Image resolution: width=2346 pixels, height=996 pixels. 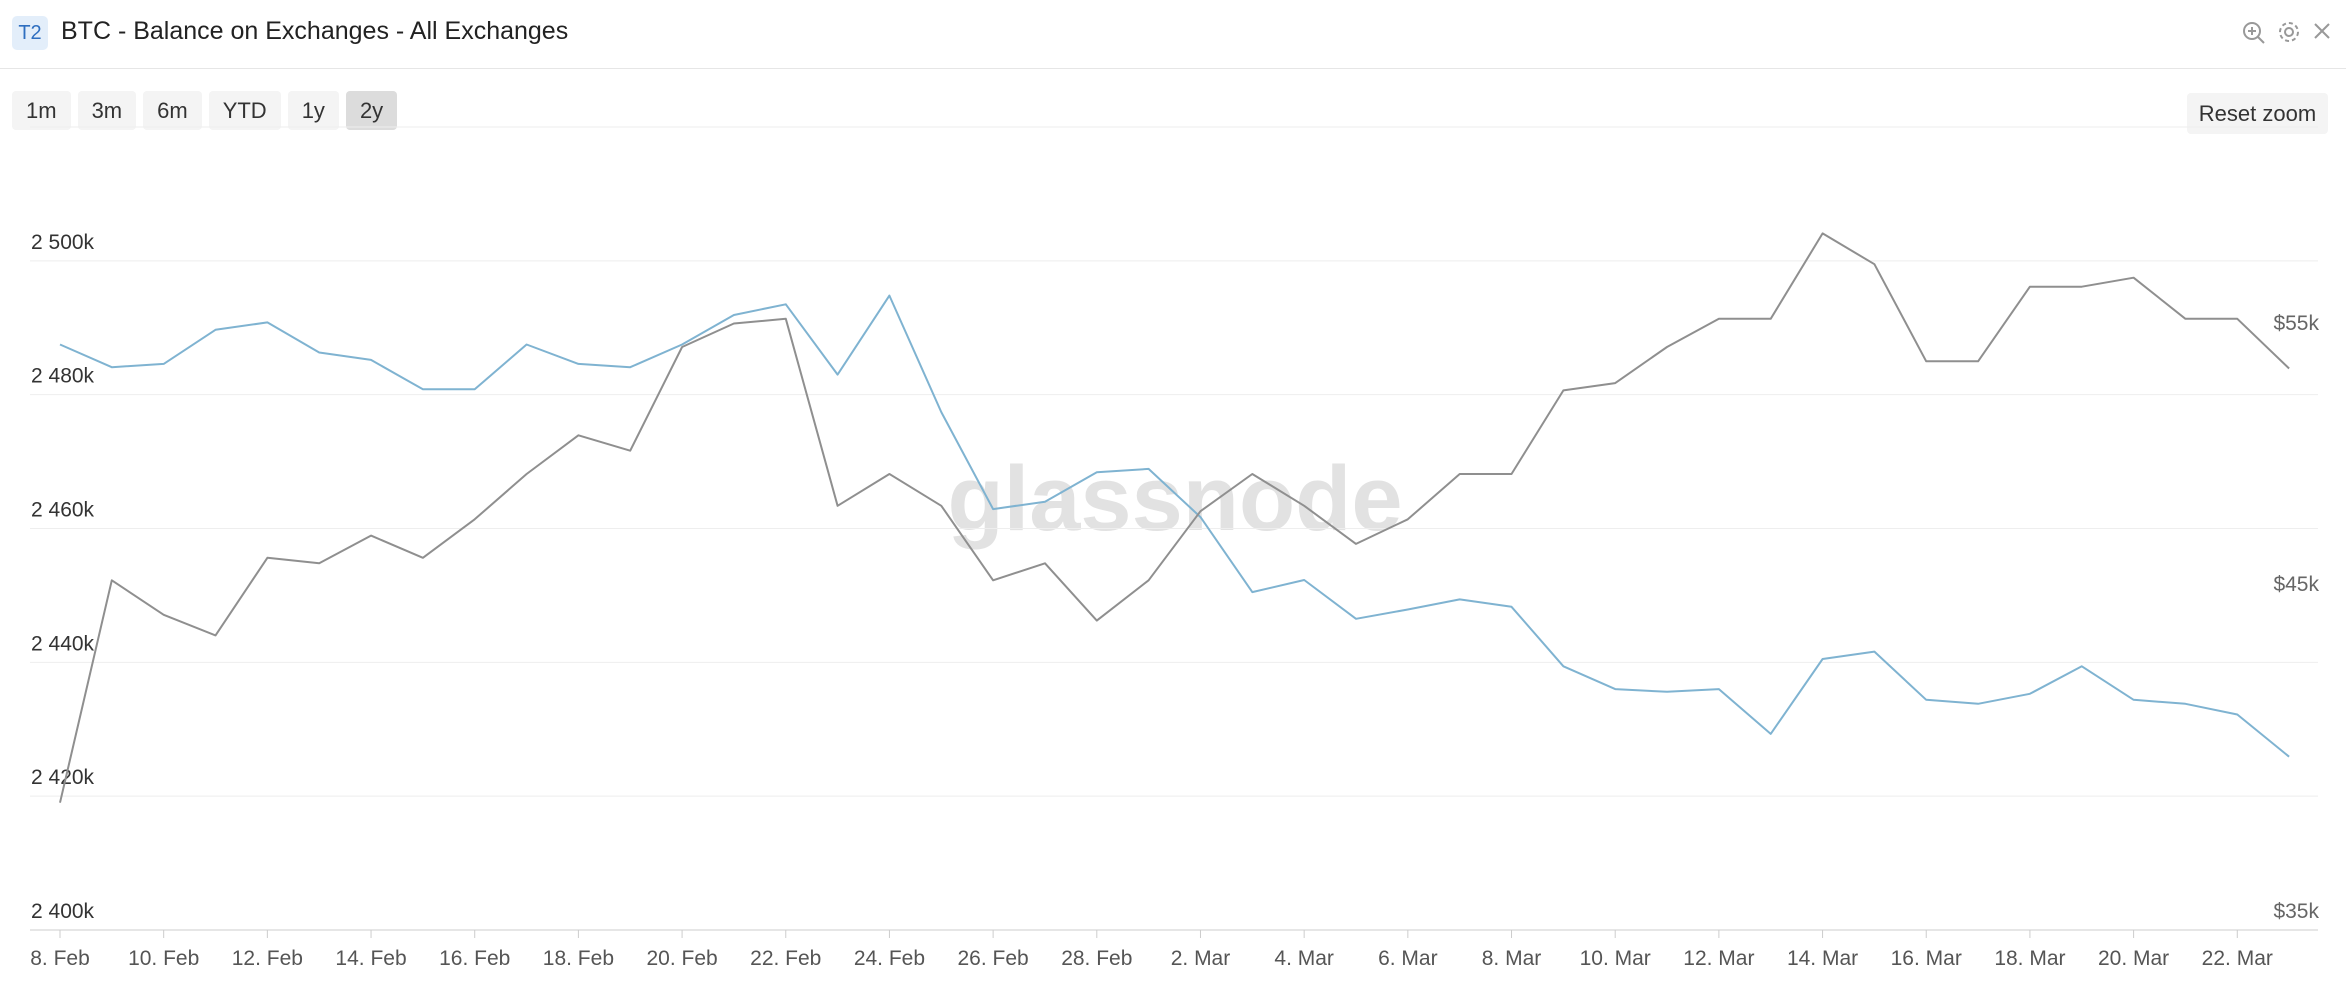 I want to click on x-tick-label: 8. Mar, so click(x=1512, y=958).